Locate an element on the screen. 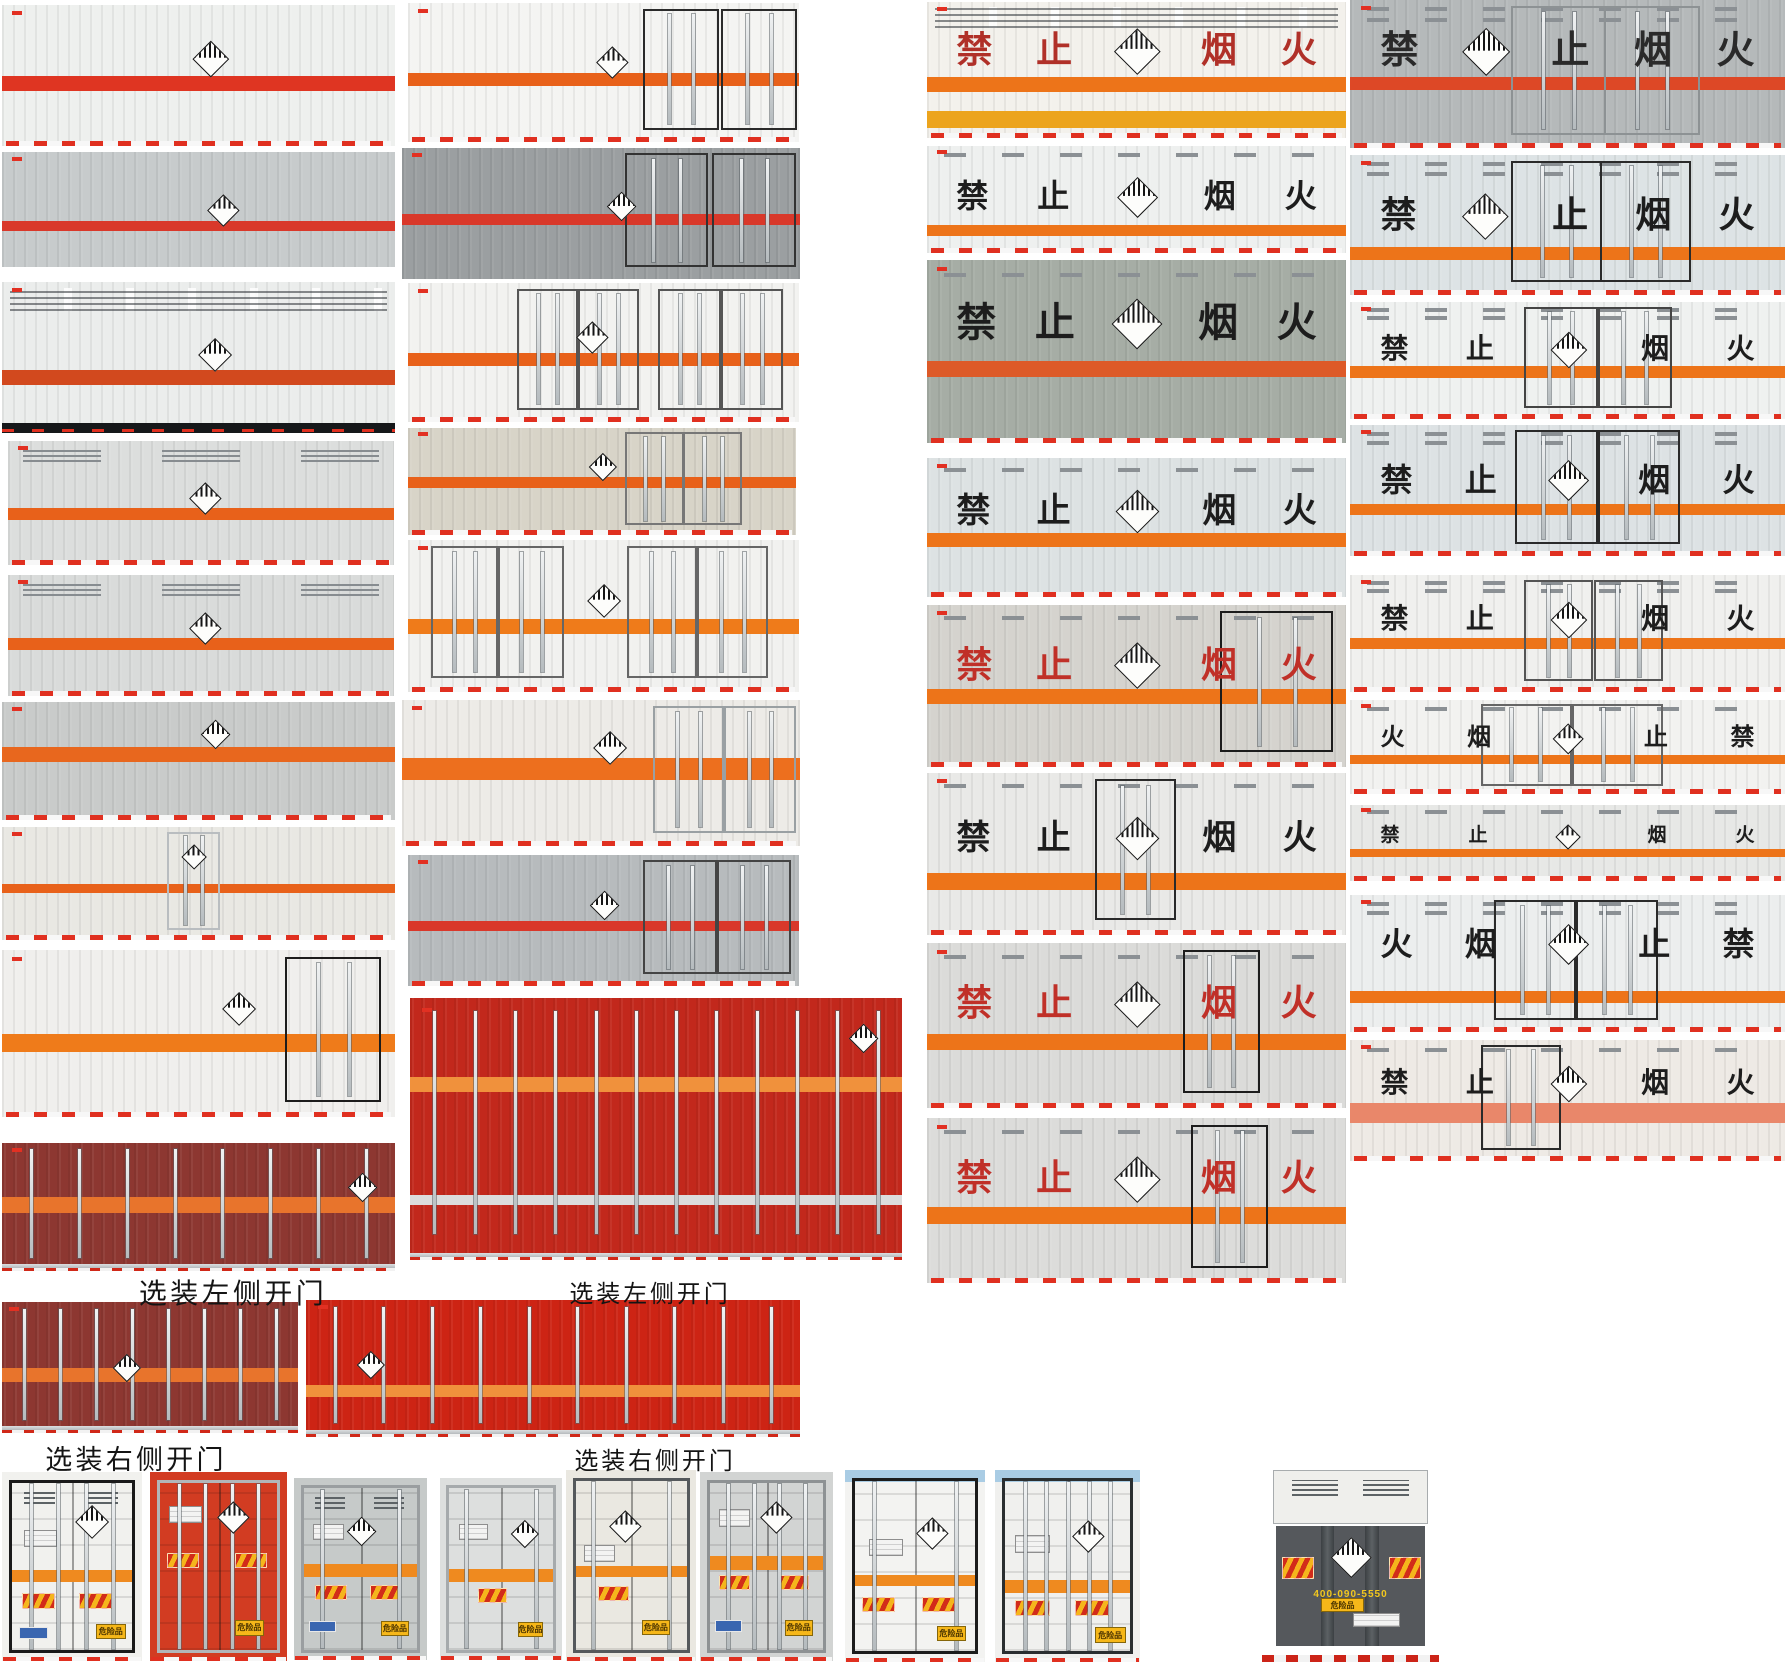 This screenshot has width=1785, height=1665. dangerous-goods-plate: 危险品 is located at coordinates (249, 1628).